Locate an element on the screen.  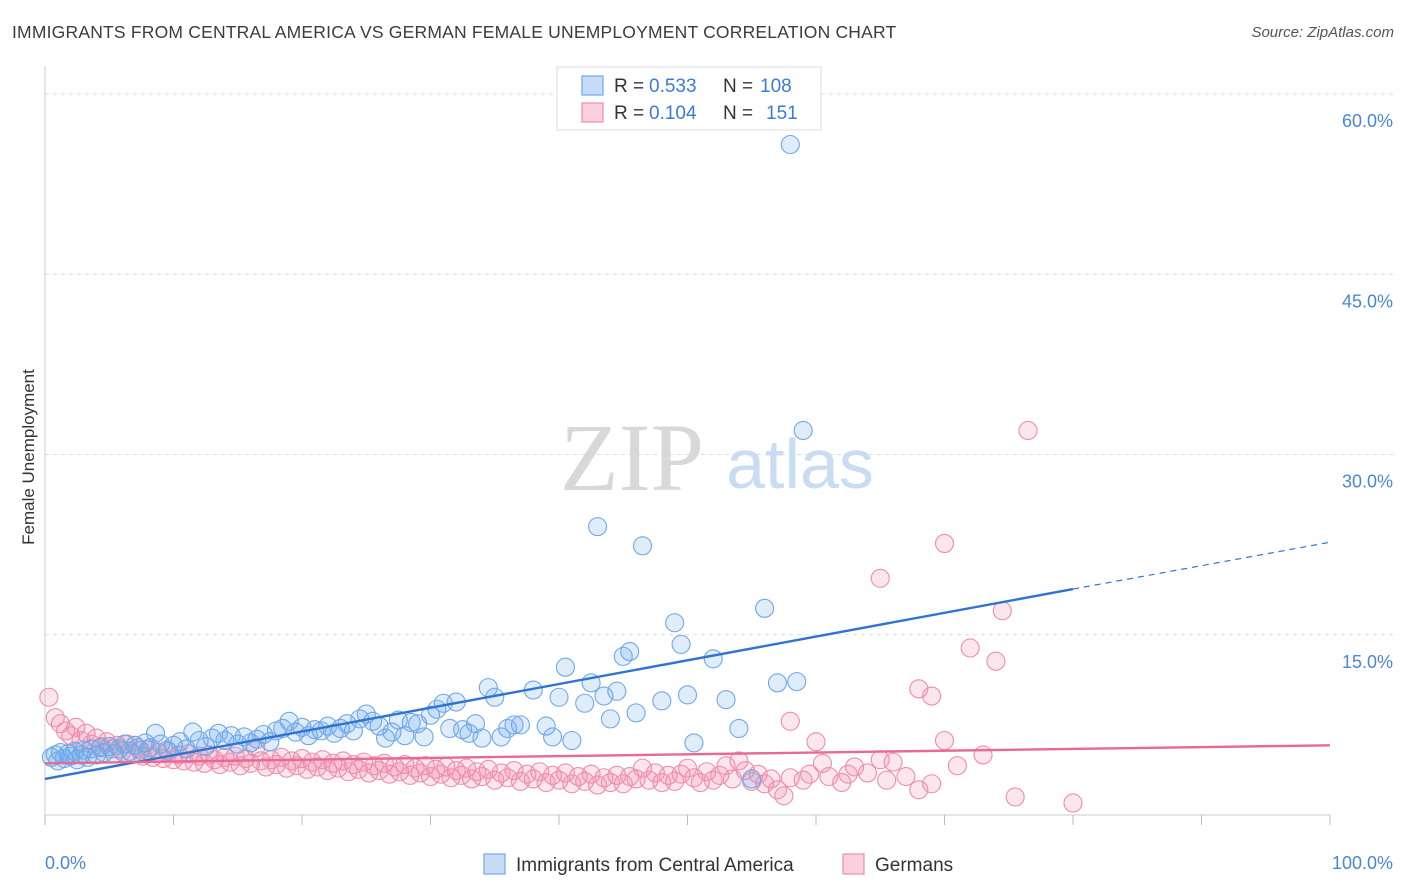
legend-n-label-1: N = is located at coordinates (738, 86).